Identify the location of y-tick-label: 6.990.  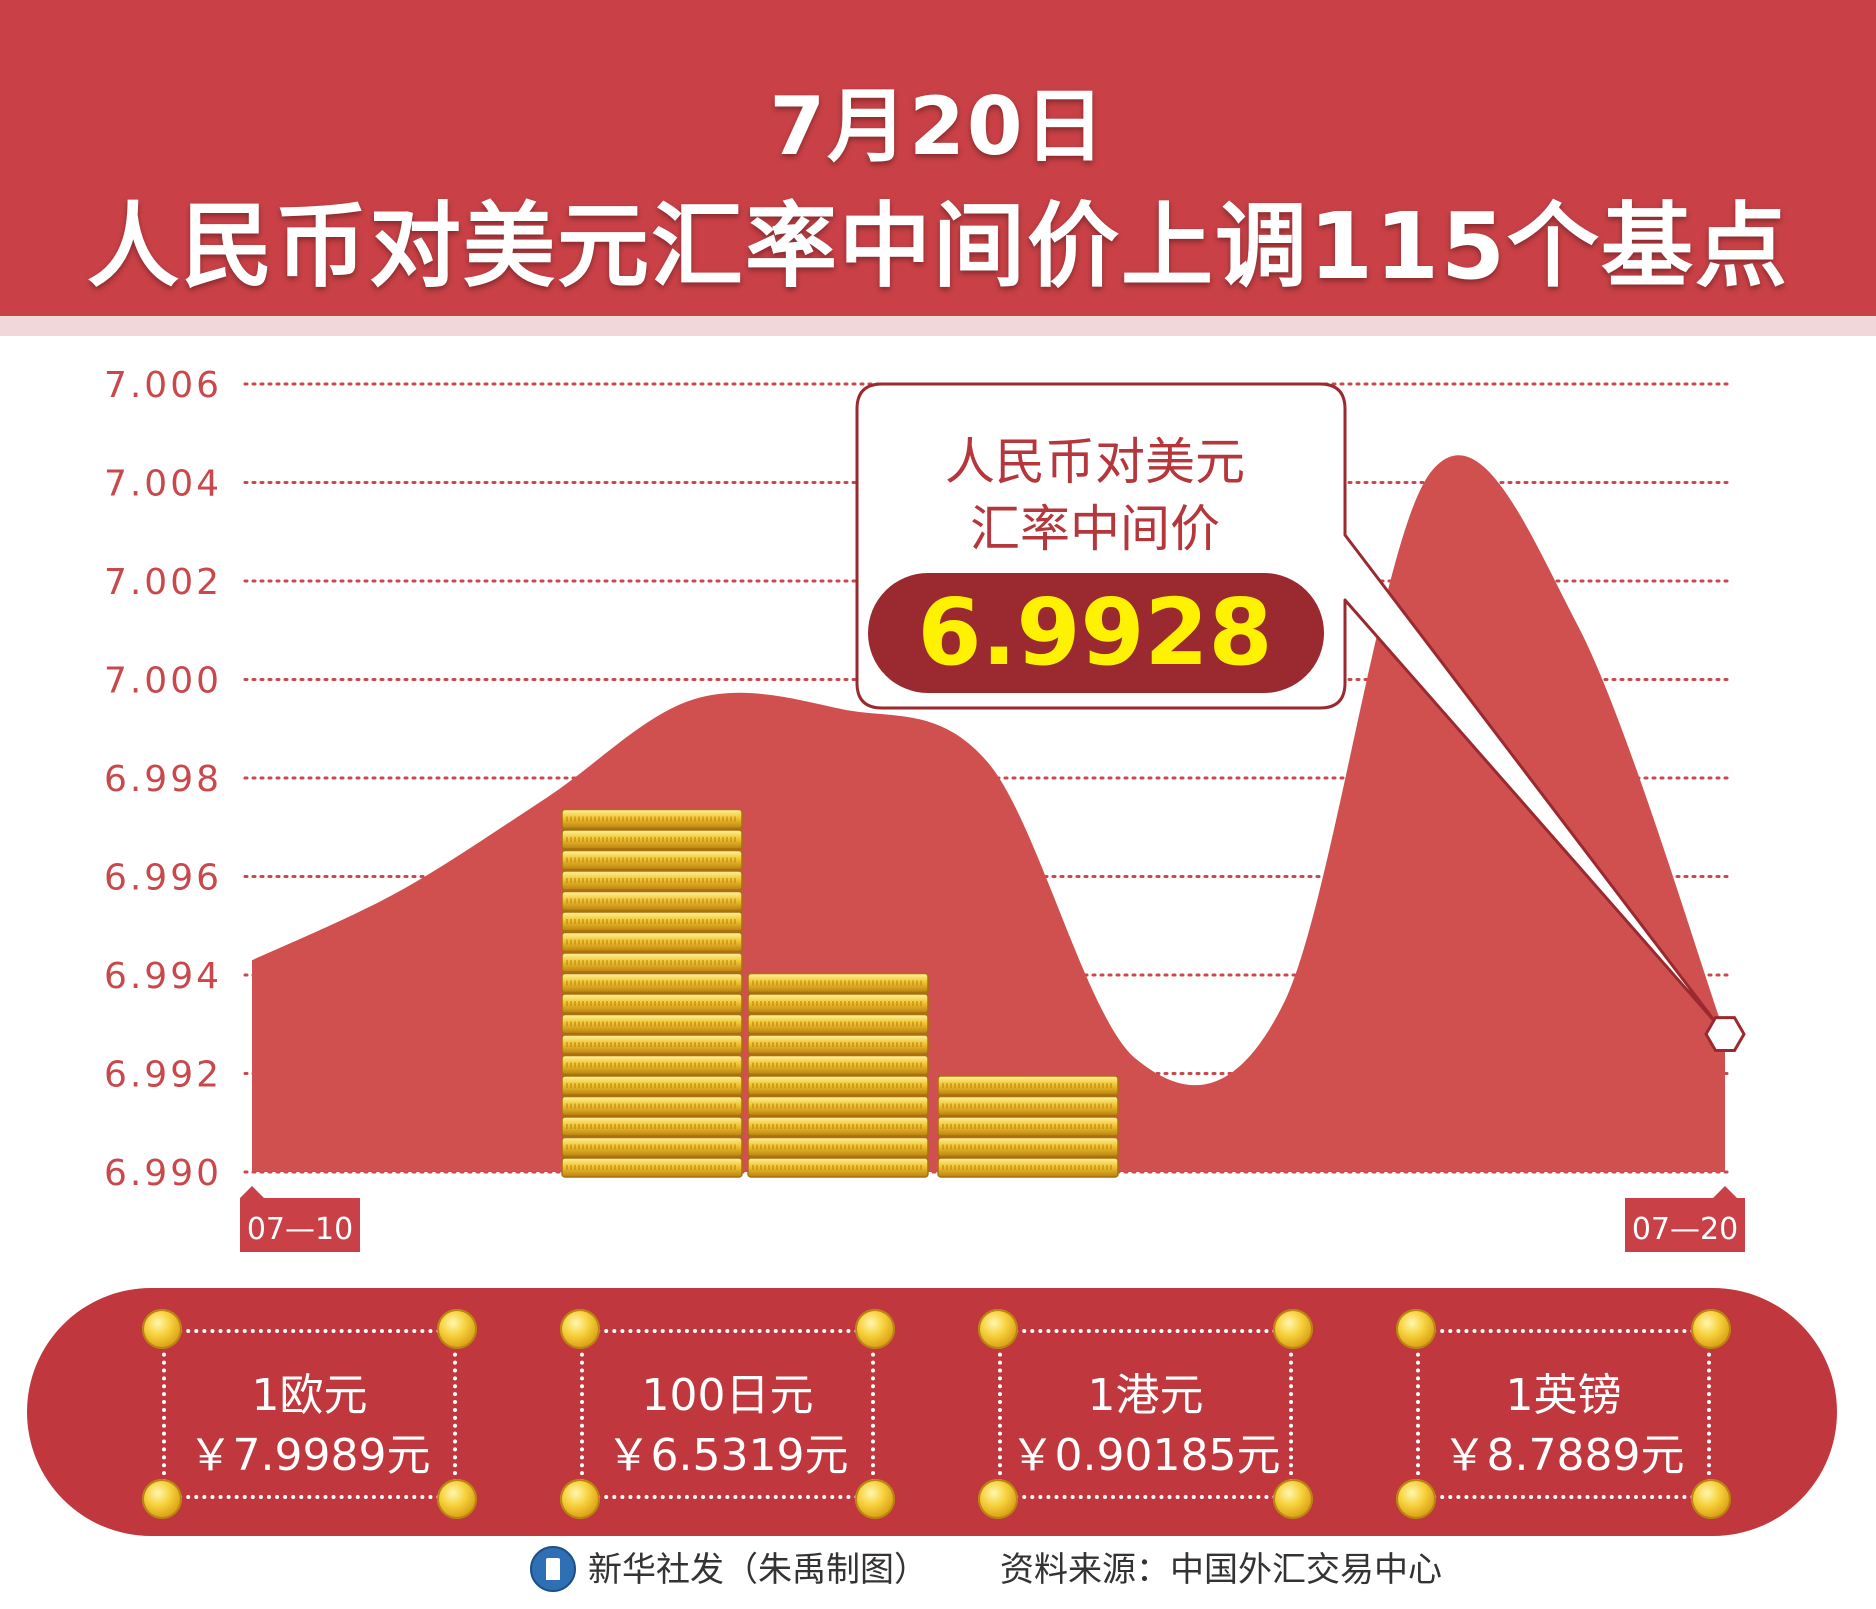
(163, 1173).